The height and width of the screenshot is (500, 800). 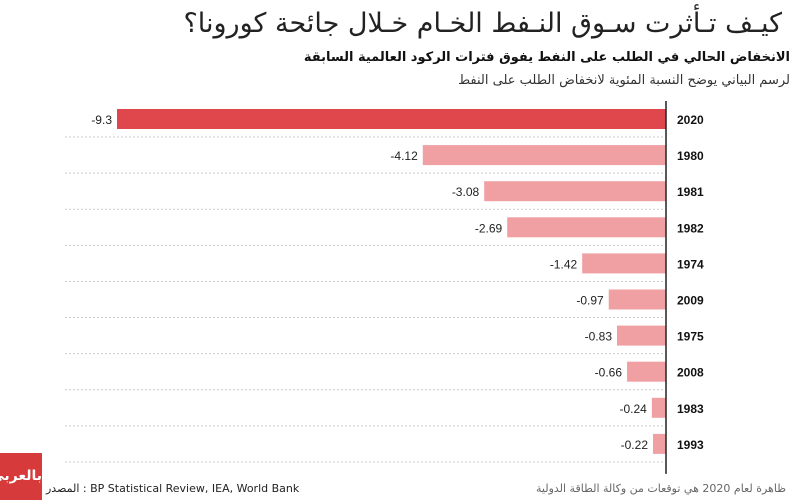 I want to click on category-label: 1975, so click(x=690, y=337).